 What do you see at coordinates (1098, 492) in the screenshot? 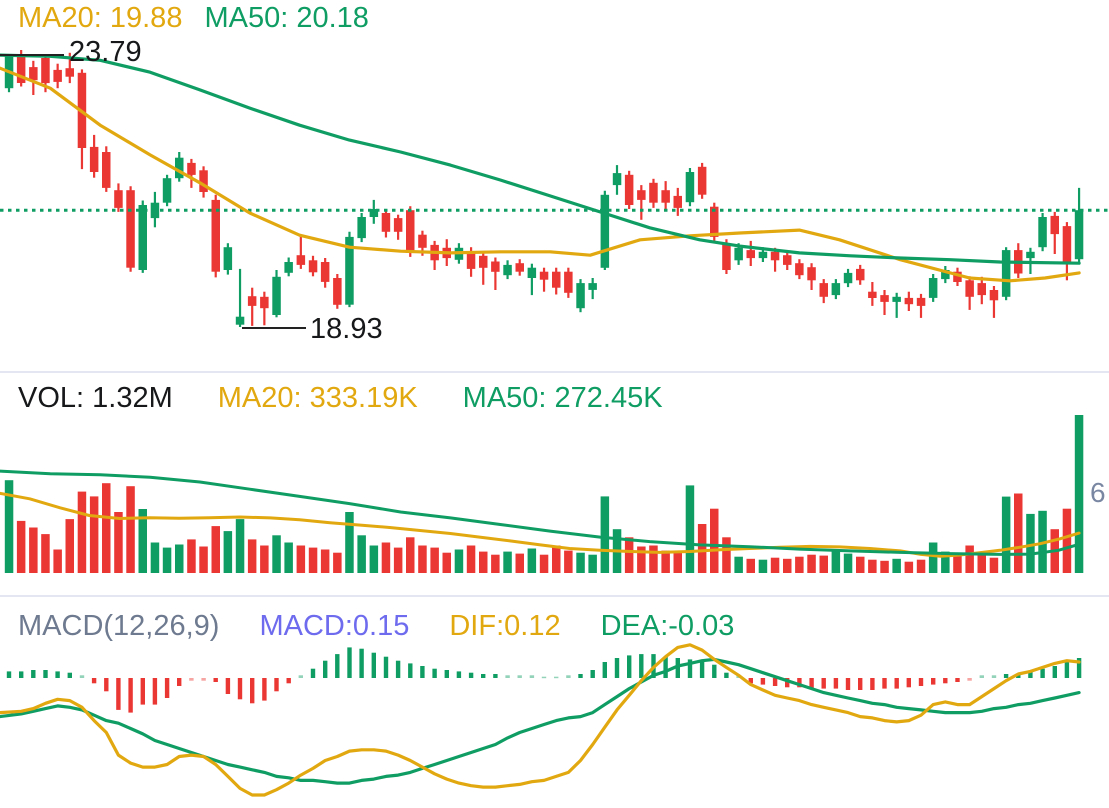
I see `volume-axis-label: 6` at bounding box center [1098, 492].